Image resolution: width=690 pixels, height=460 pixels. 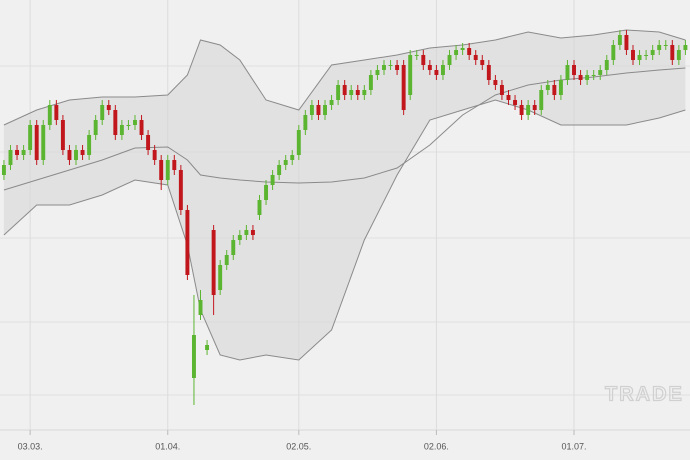 What do you see at coordinates (436, 446) in the screenshot?
I see `x-tick-label: 02.06.` at bounding box center [436, 446].